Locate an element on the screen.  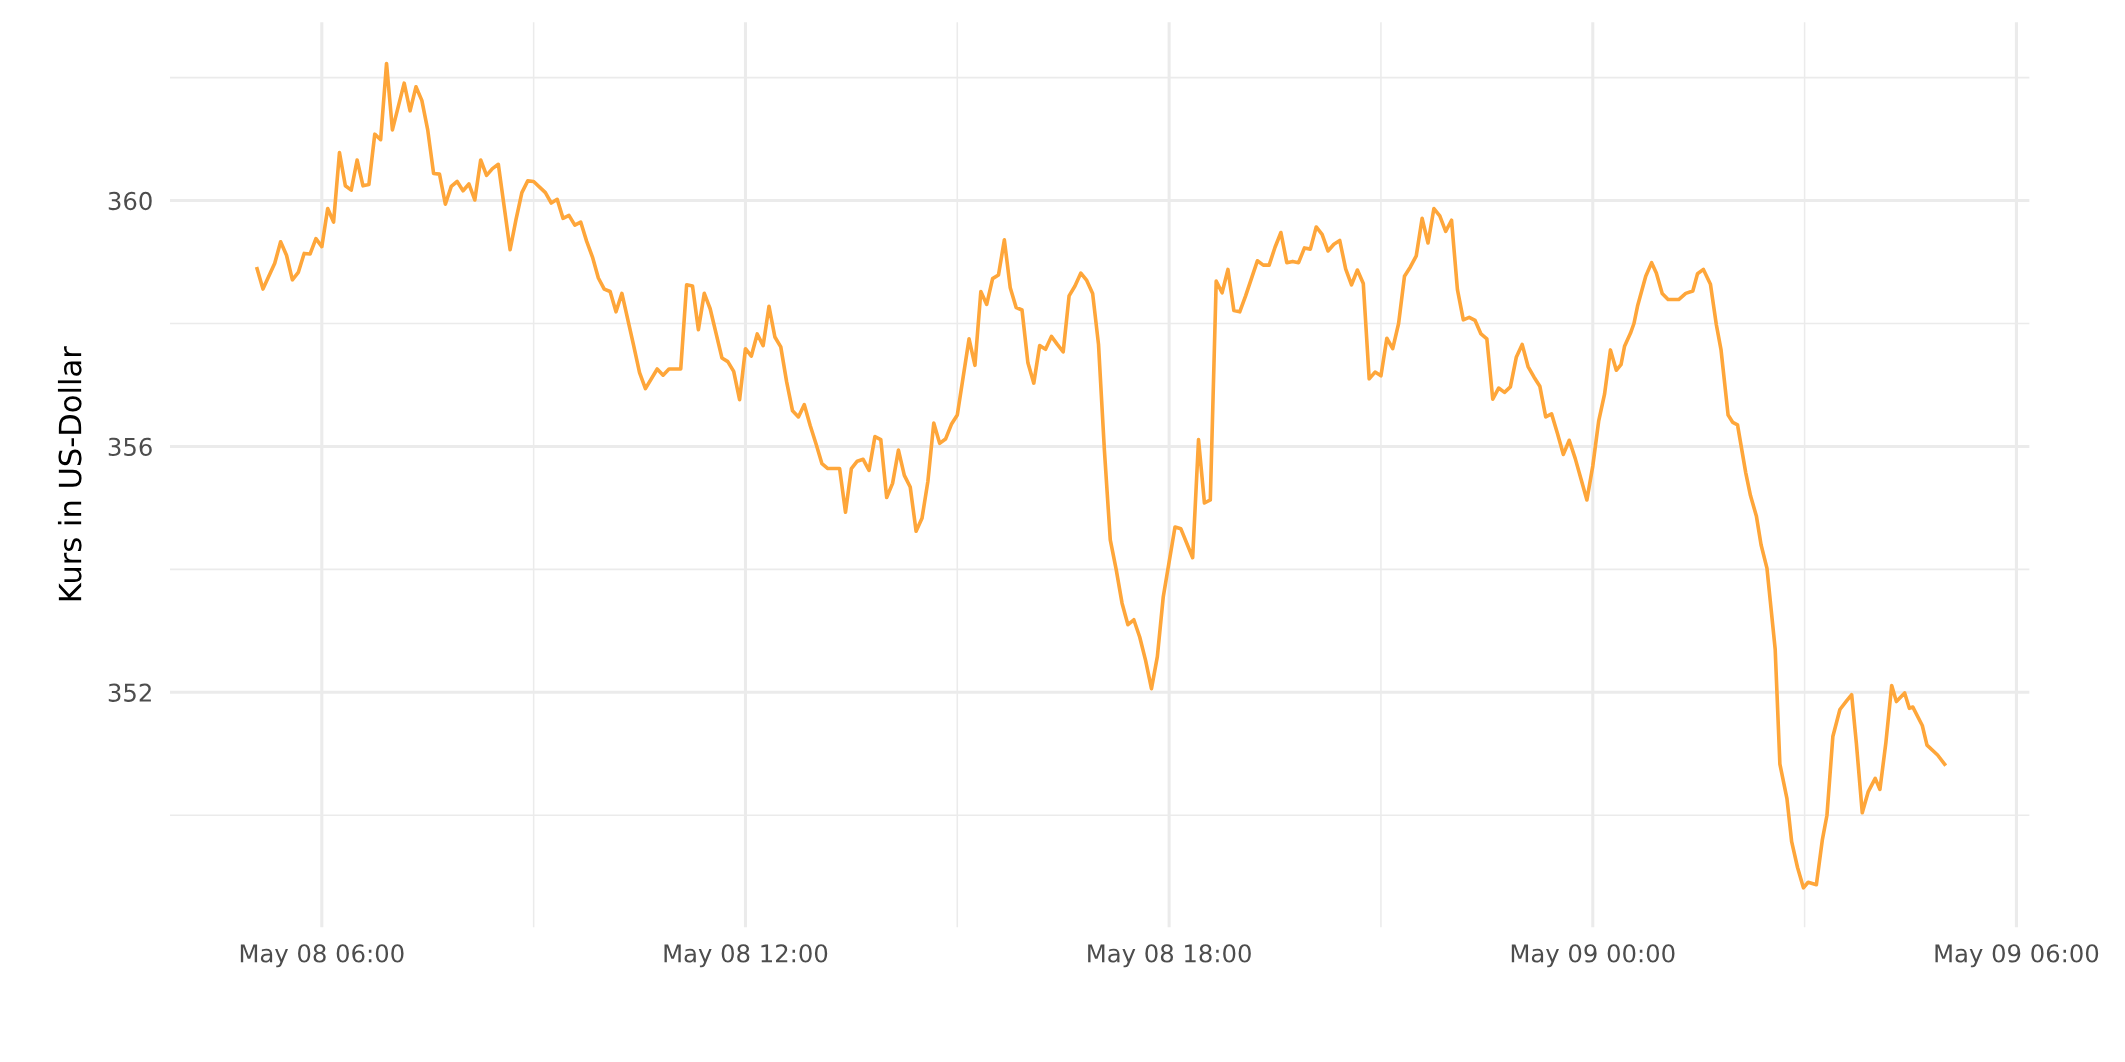
y-tick-label: 360 is located at coordinates (130, 201).